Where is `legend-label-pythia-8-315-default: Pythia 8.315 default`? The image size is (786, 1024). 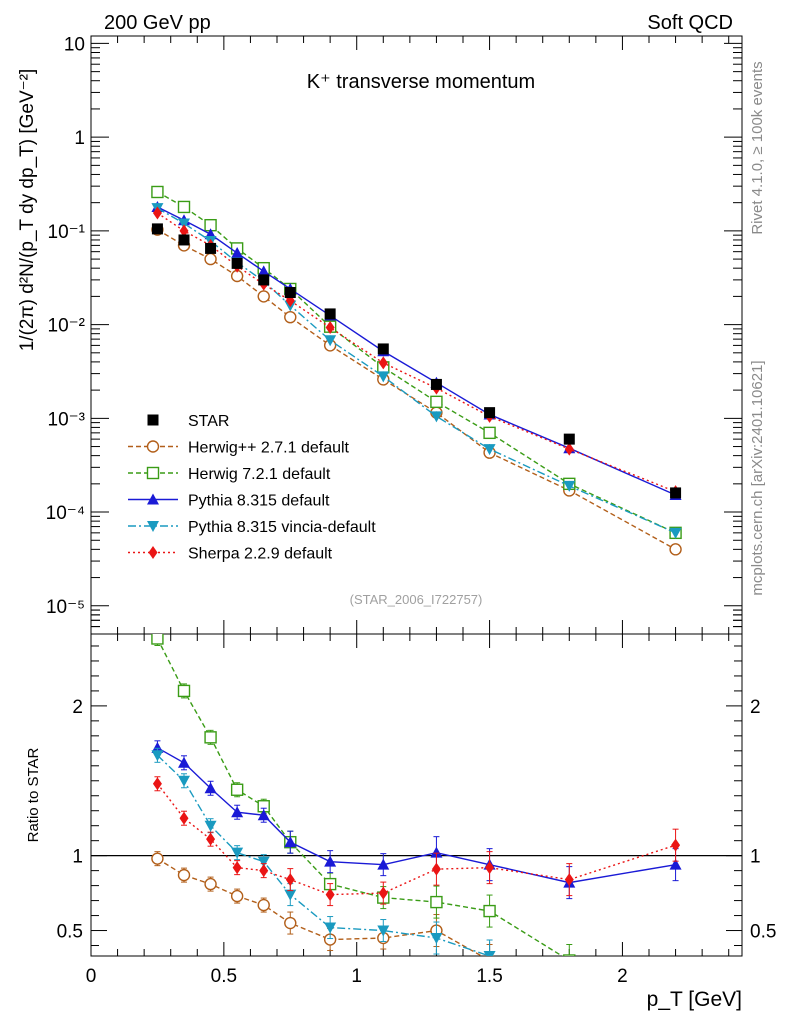 legend-label-pythia-8-315-default: Pythia 8.315 default is located at coordinates (259, 501).